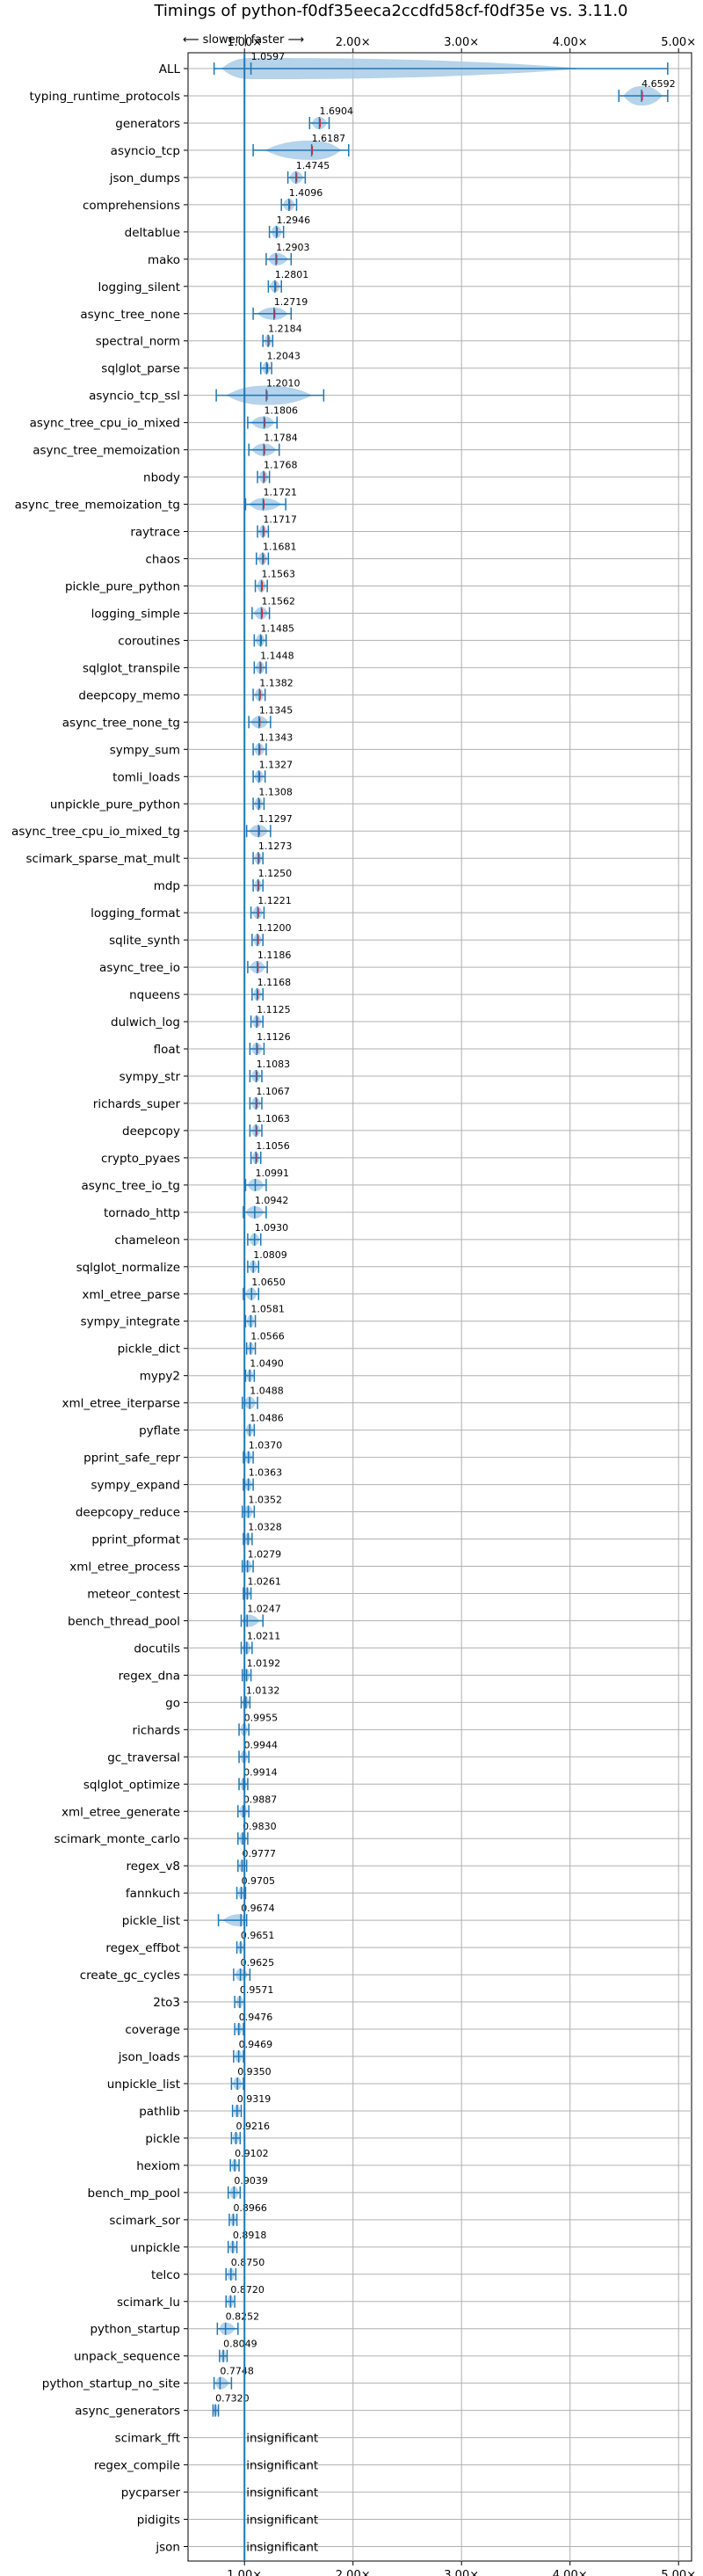 The image size is (703, 2576). Describe the element at coordinates (142, 1213) in the screenshot. I see `benchmark-label: tornado_http` at that location.